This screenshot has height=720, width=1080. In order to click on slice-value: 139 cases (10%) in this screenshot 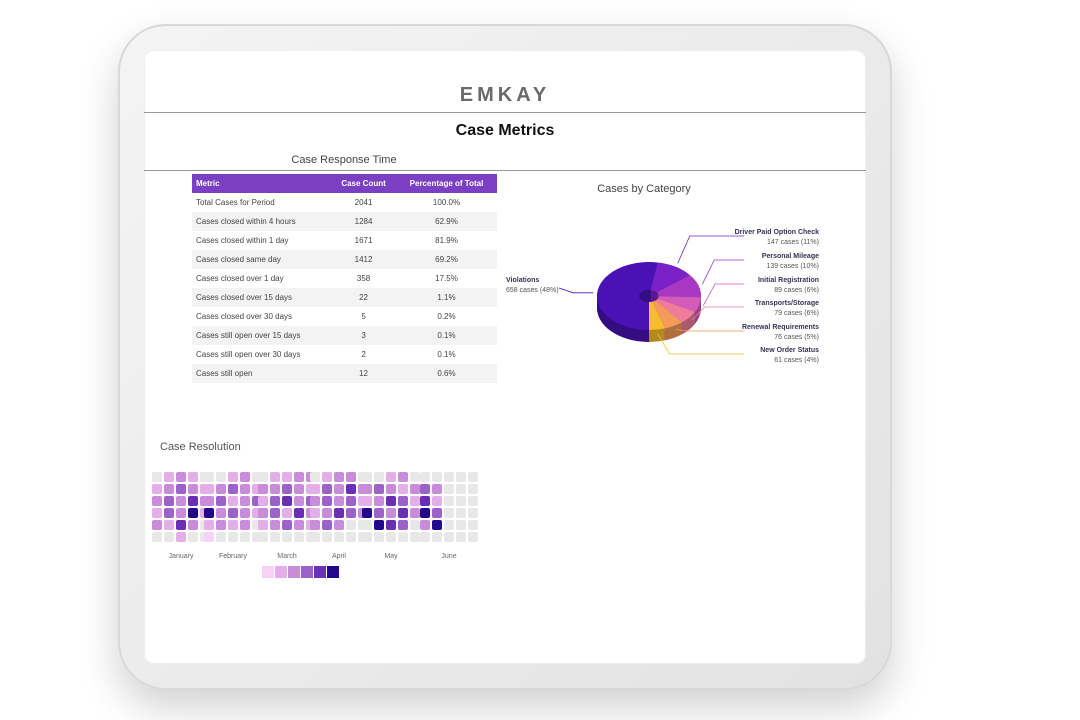, I will do `click(792, 266)`.